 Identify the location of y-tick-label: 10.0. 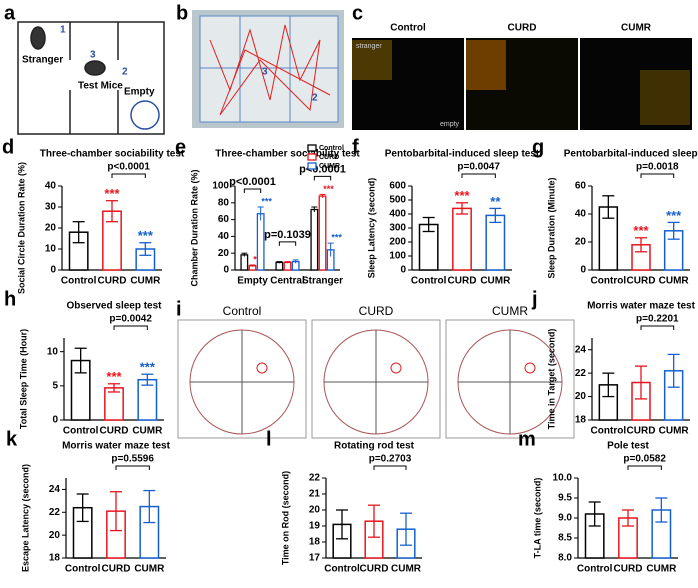
(563, 478).